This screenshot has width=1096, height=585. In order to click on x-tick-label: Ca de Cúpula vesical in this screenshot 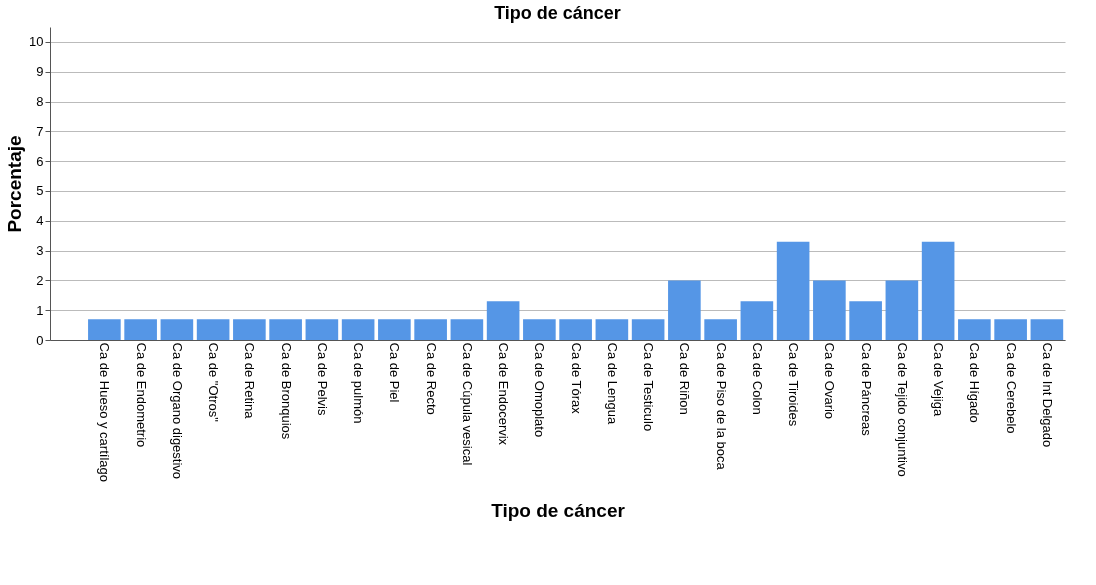, I will do `click(467, 404)`.